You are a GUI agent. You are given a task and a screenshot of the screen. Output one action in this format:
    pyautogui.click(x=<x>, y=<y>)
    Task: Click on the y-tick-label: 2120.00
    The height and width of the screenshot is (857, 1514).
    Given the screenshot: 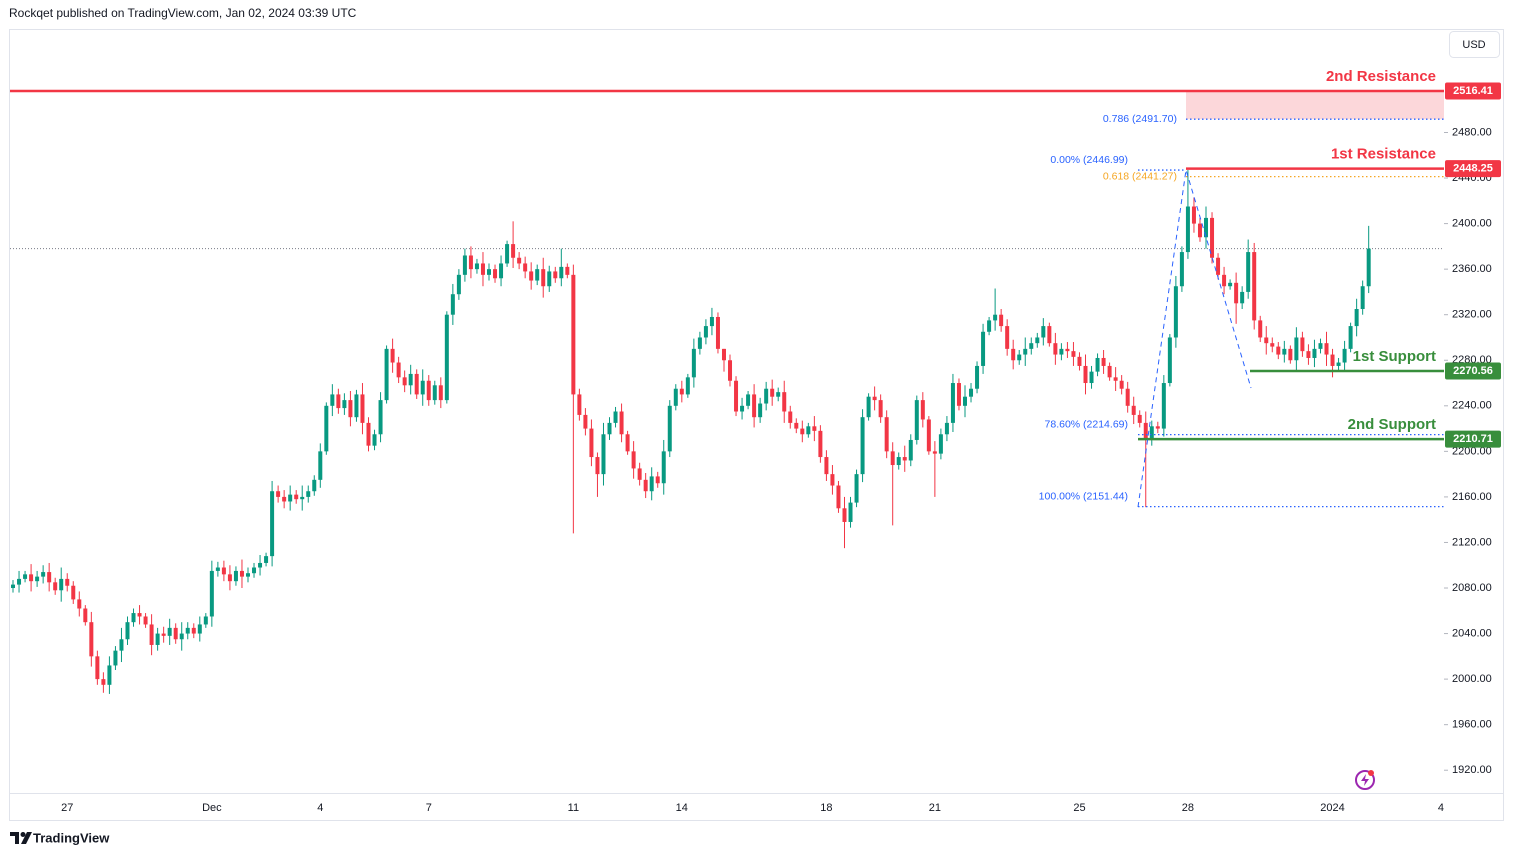 What is the action you would take?
    pyautogui.click(x=1472, y=542)
    